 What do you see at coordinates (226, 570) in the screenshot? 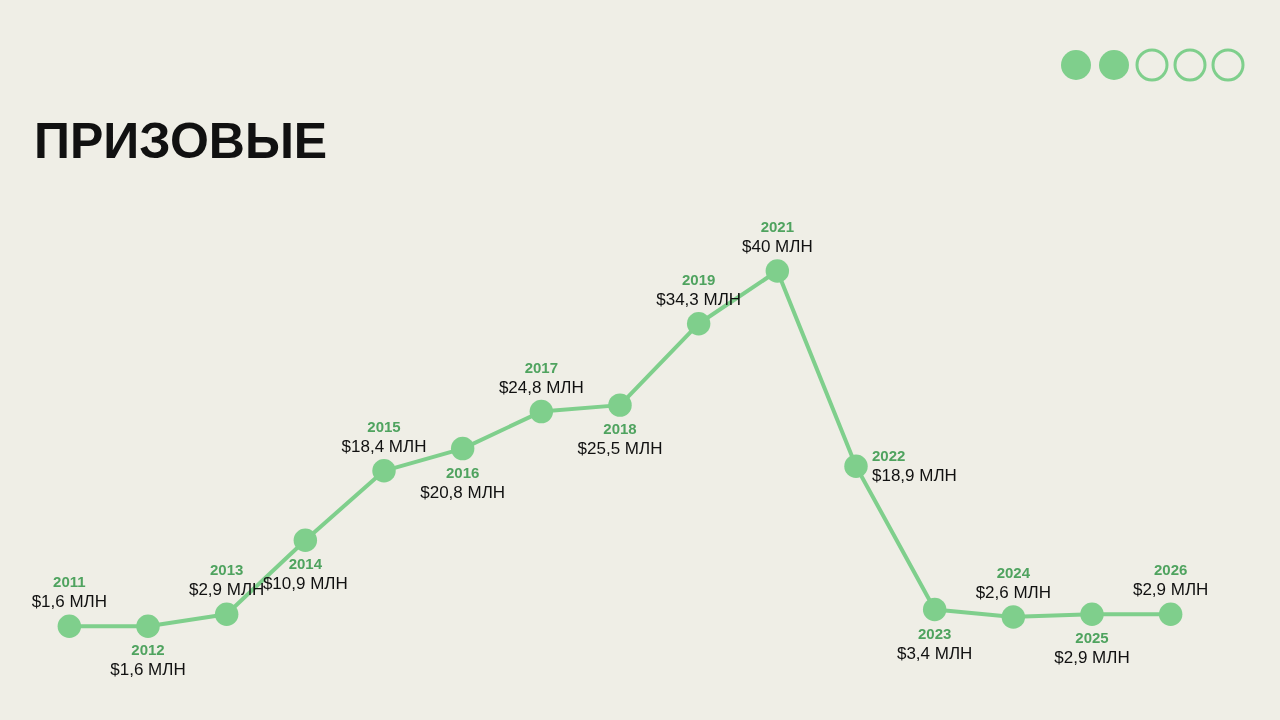
I see `x-tick-label: 2013` at bounding box center [226, 570].